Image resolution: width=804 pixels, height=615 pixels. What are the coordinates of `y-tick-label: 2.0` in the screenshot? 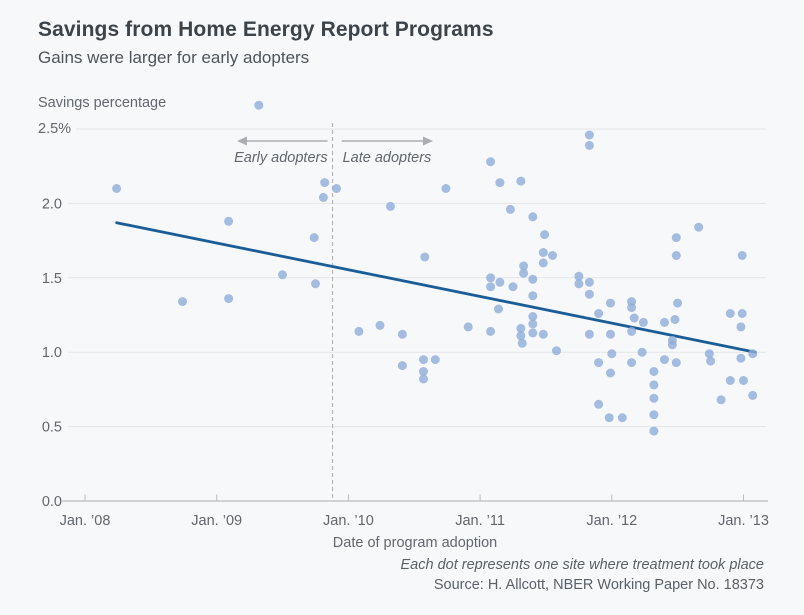 It's located at (52, 204).